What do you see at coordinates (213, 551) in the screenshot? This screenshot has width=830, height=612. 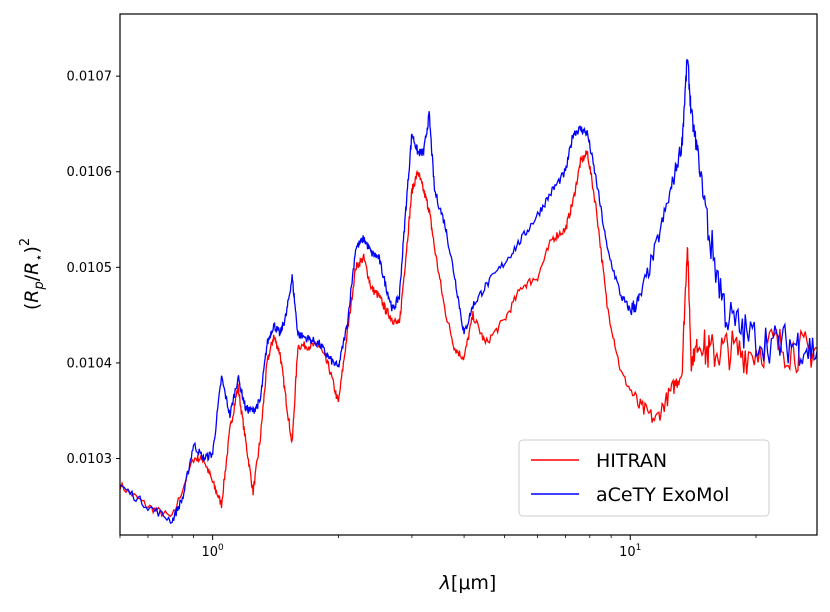 I see `x-tick-label: 100` at bounding box center [213, 551].